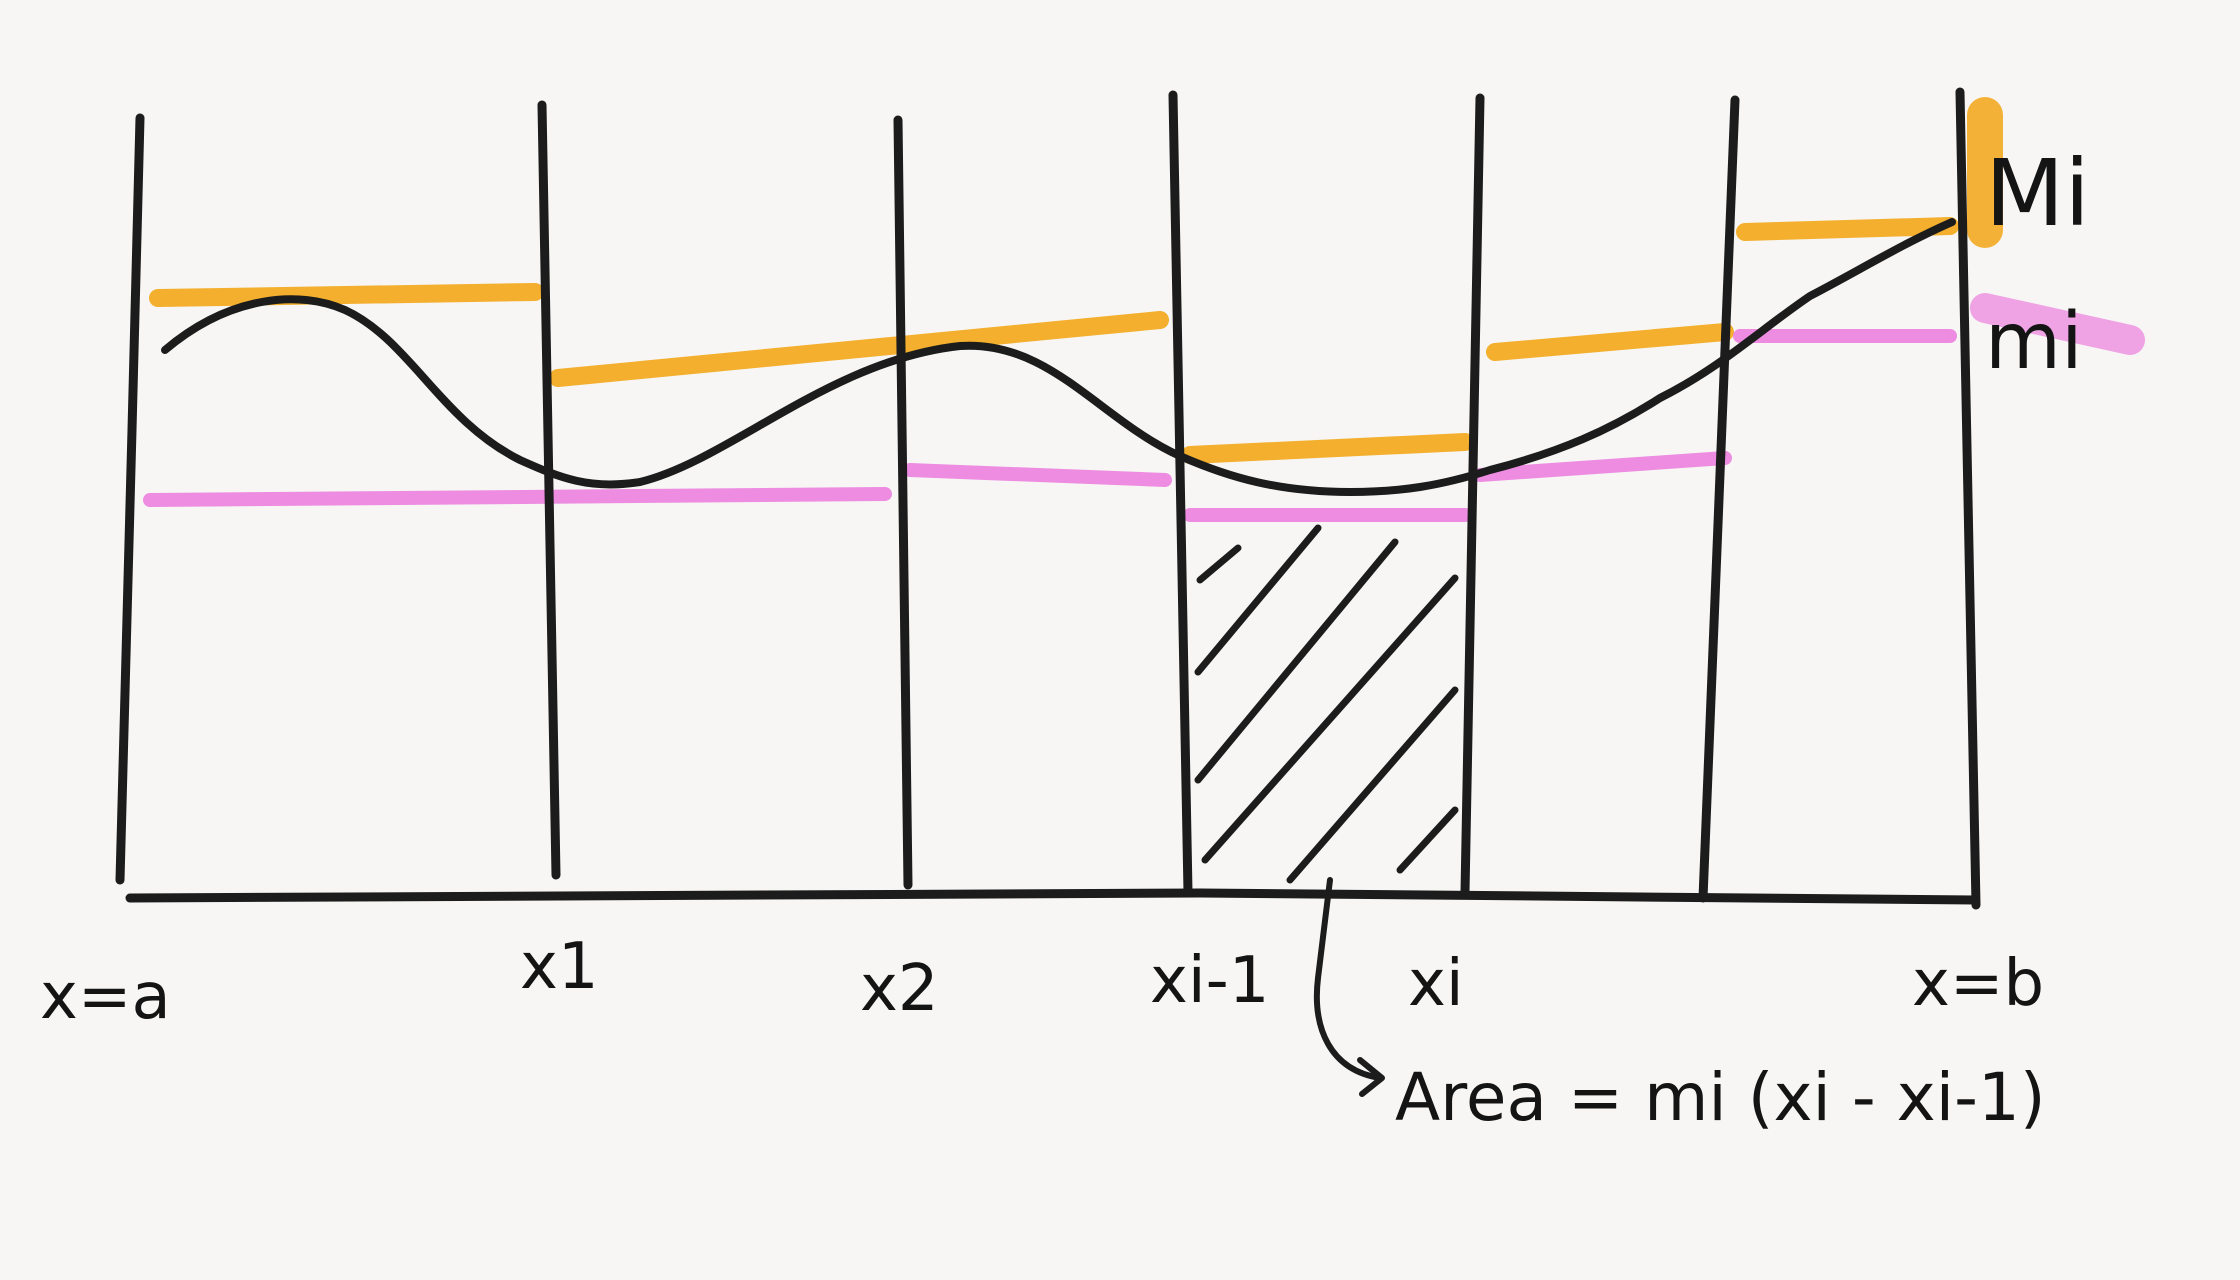 This screenshot has height=1280, width=2240. Describe the element at coordinates (903, 502) in the screenshot. I see `partition-x2` at that location.